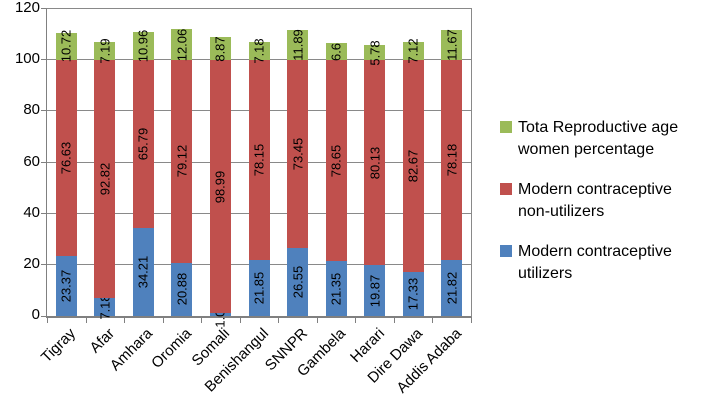 The height and width of the screenshot is (414, 709). I want to click on bar-value-label: 79.12, so click(182, 161).